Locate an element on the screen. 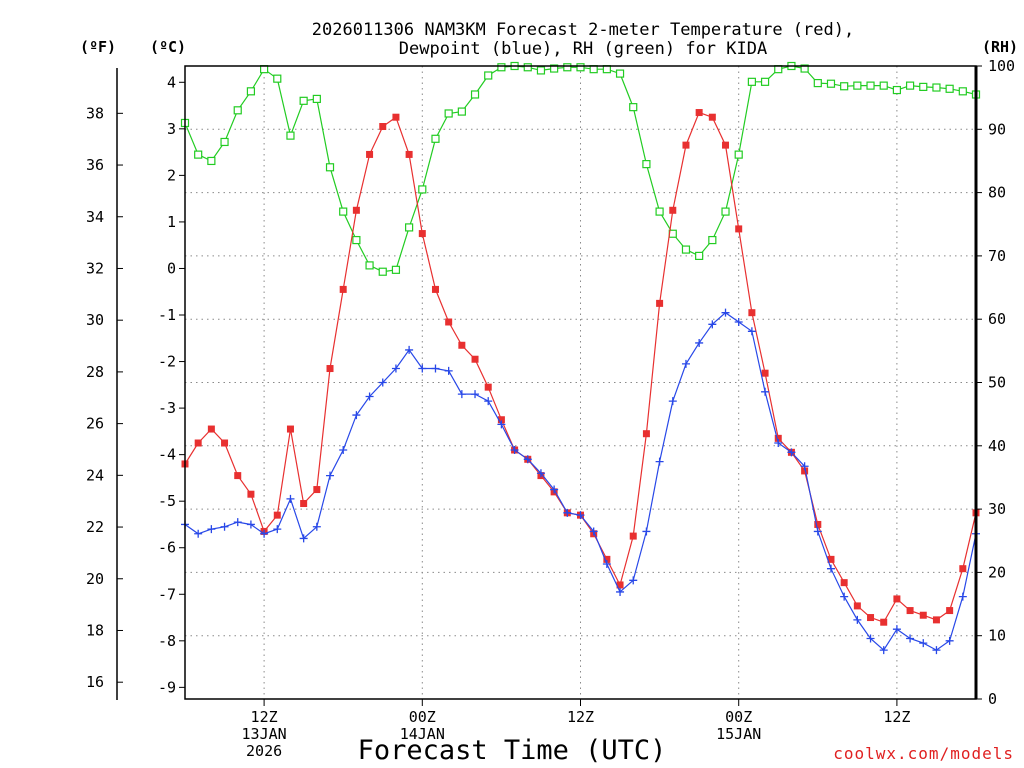 Image resolution: width=1024 pixels, height=768 pixels. celsius-tick-label: -9 is located at coordinates (167, 687).